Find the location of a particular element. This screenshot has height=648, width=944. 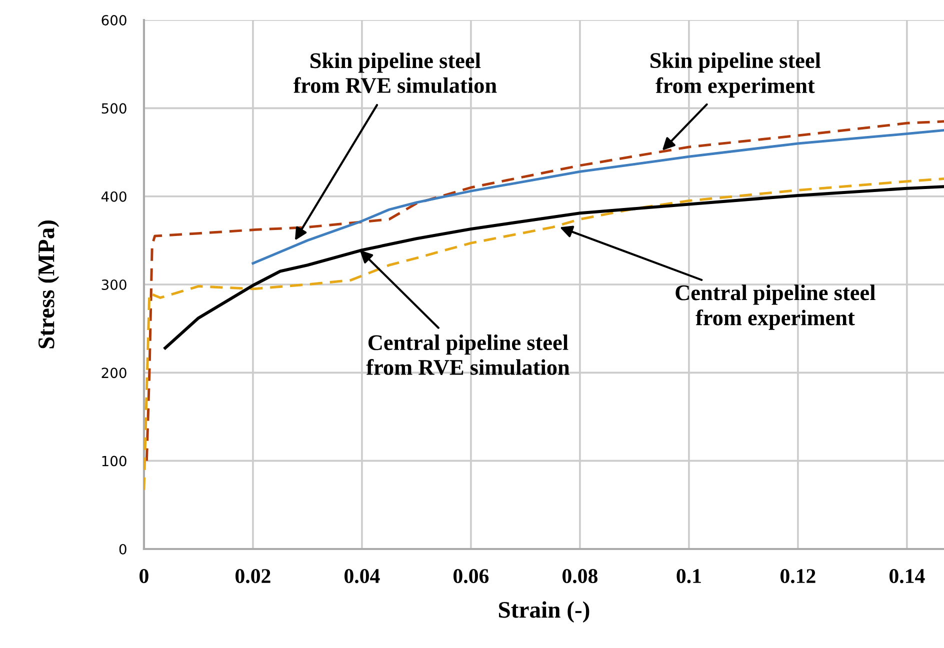

x-tick-label: 0 is located at coordinates (144, 576).